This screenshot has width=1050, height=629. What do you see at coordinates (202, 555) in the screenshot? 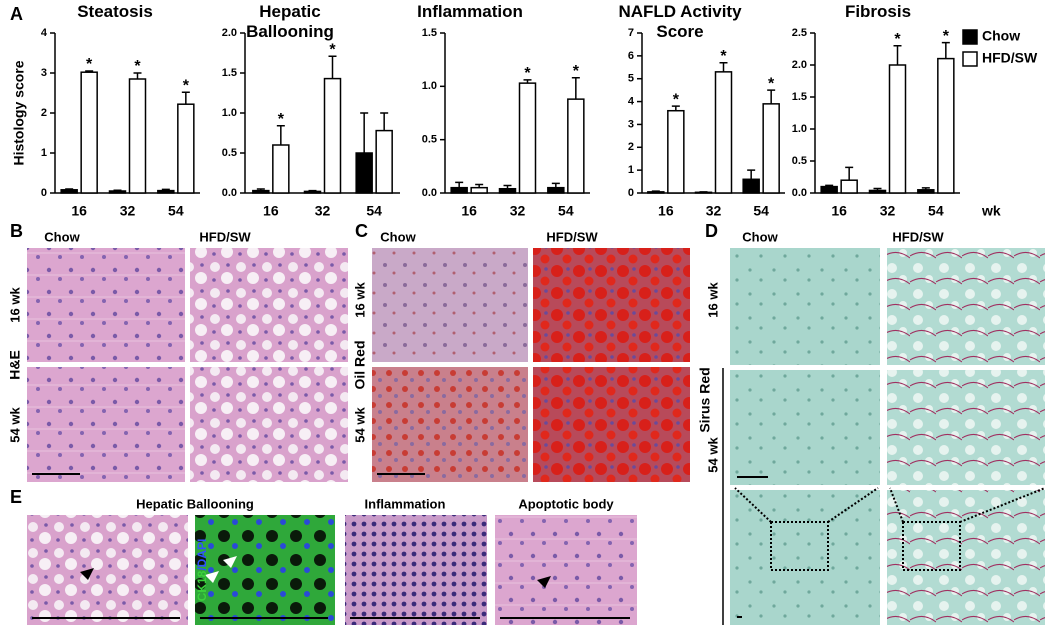
I see `stain-part: /DAPI` at bounding box center [202, 555].